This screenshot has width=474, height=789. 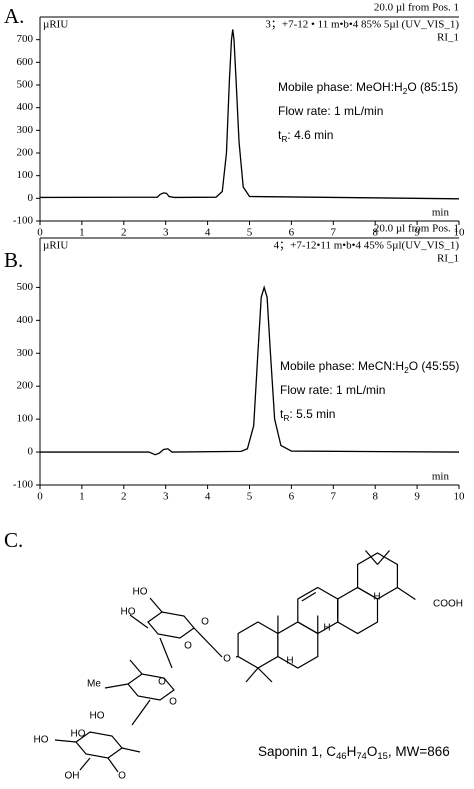 I want to click on text-segment: Mobile phase: MeOH:H, so click(x=340, y=87).